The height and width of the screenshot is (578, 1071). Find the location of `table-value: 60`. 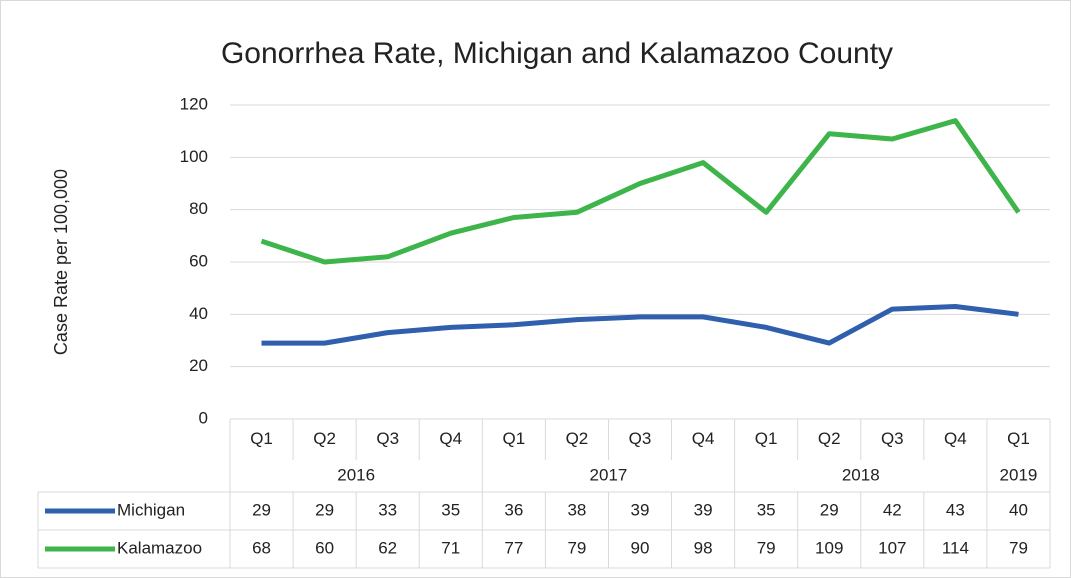

table-value: 60 is located at coordinates (324, 547).